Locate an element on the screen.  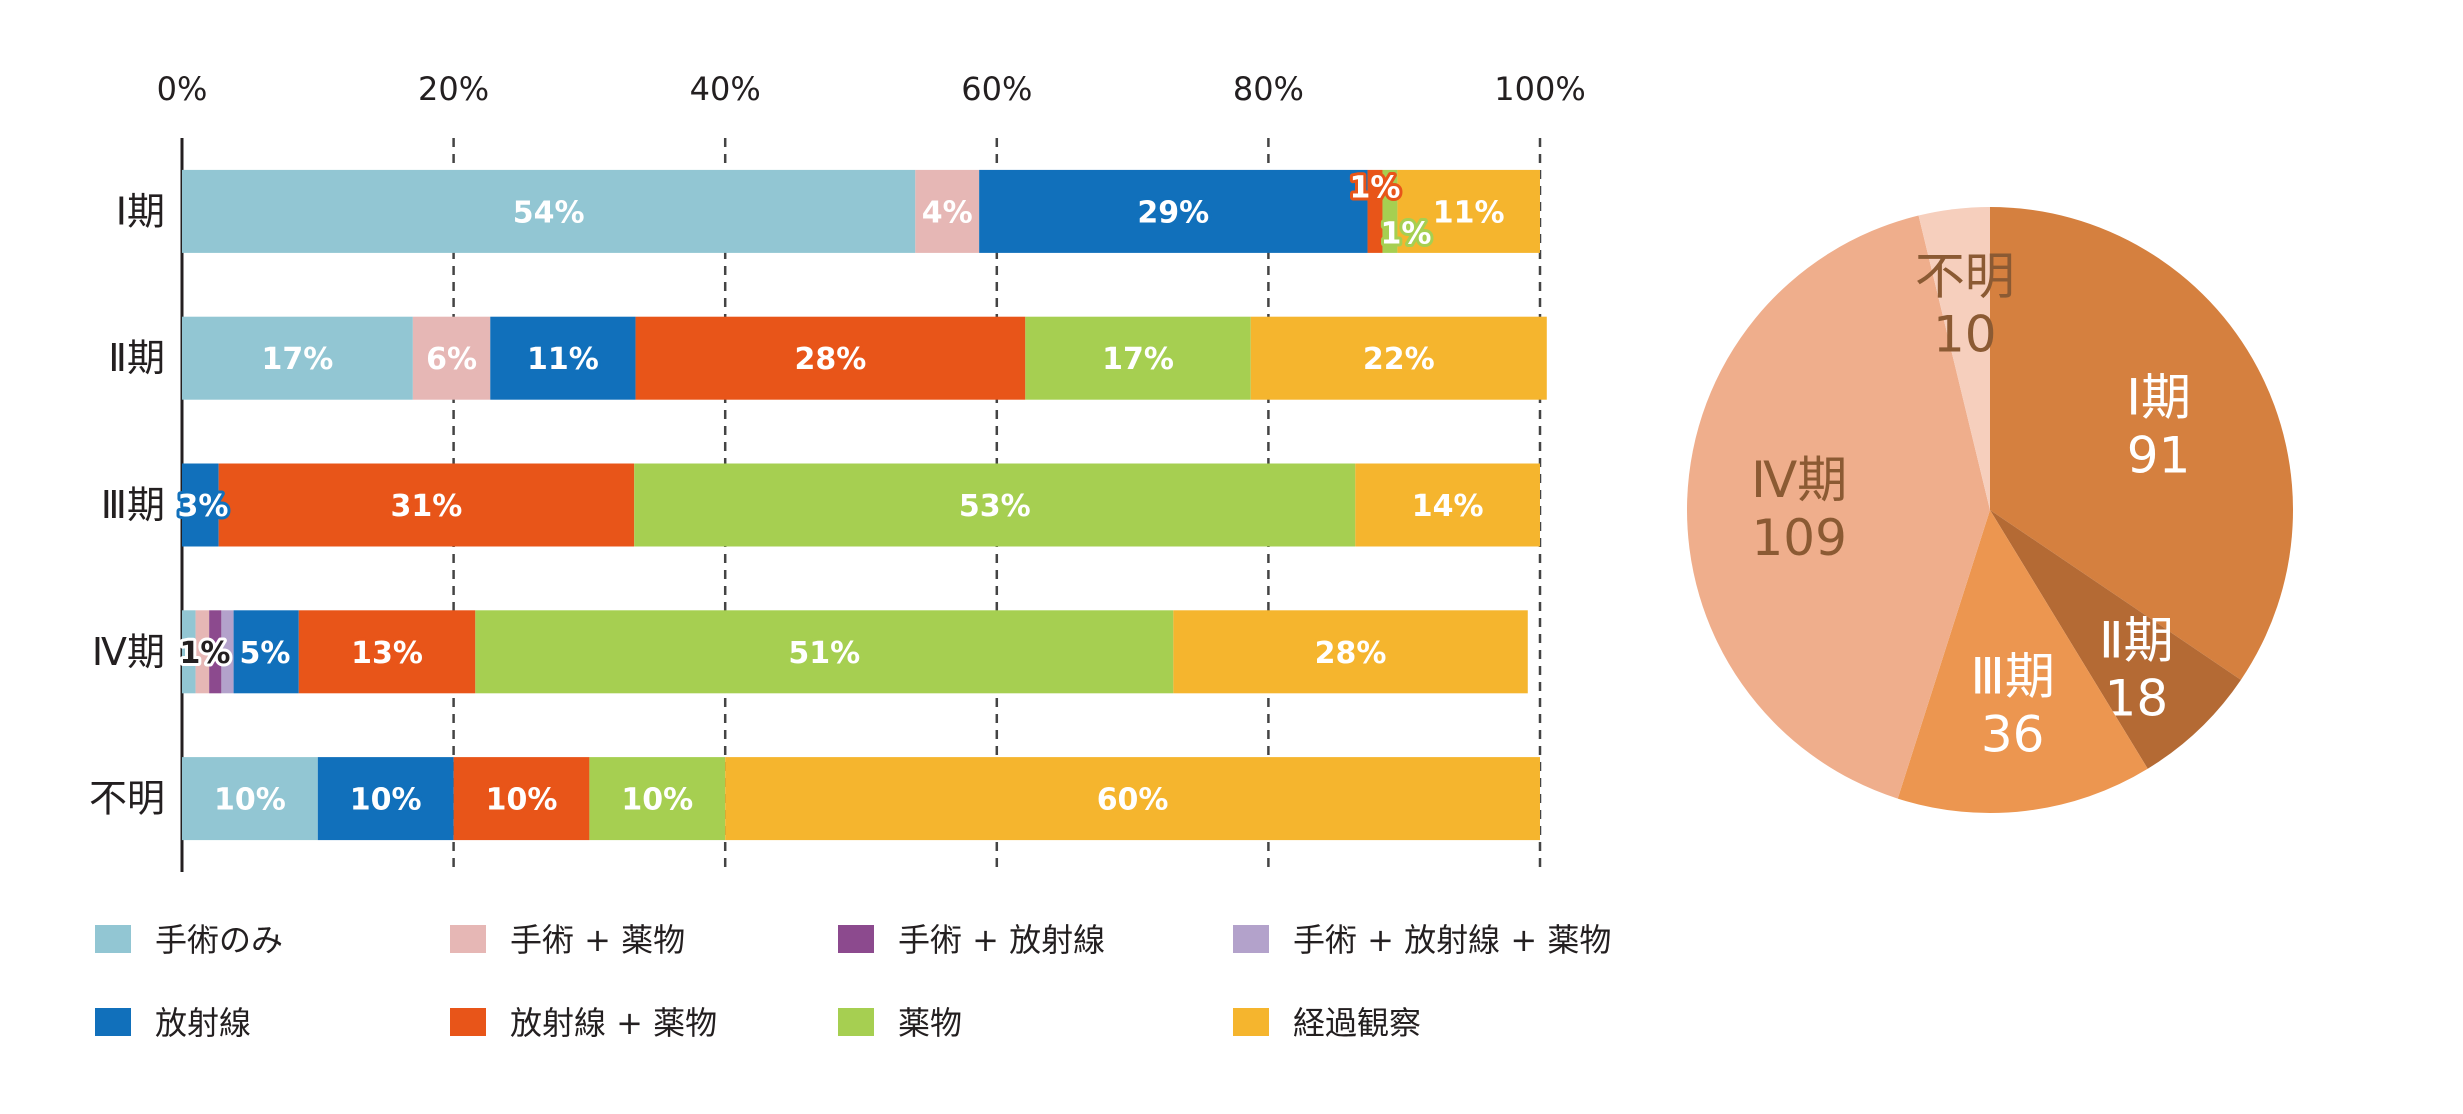
legend-label: 手術のみ is located at coordinates (219, 940).